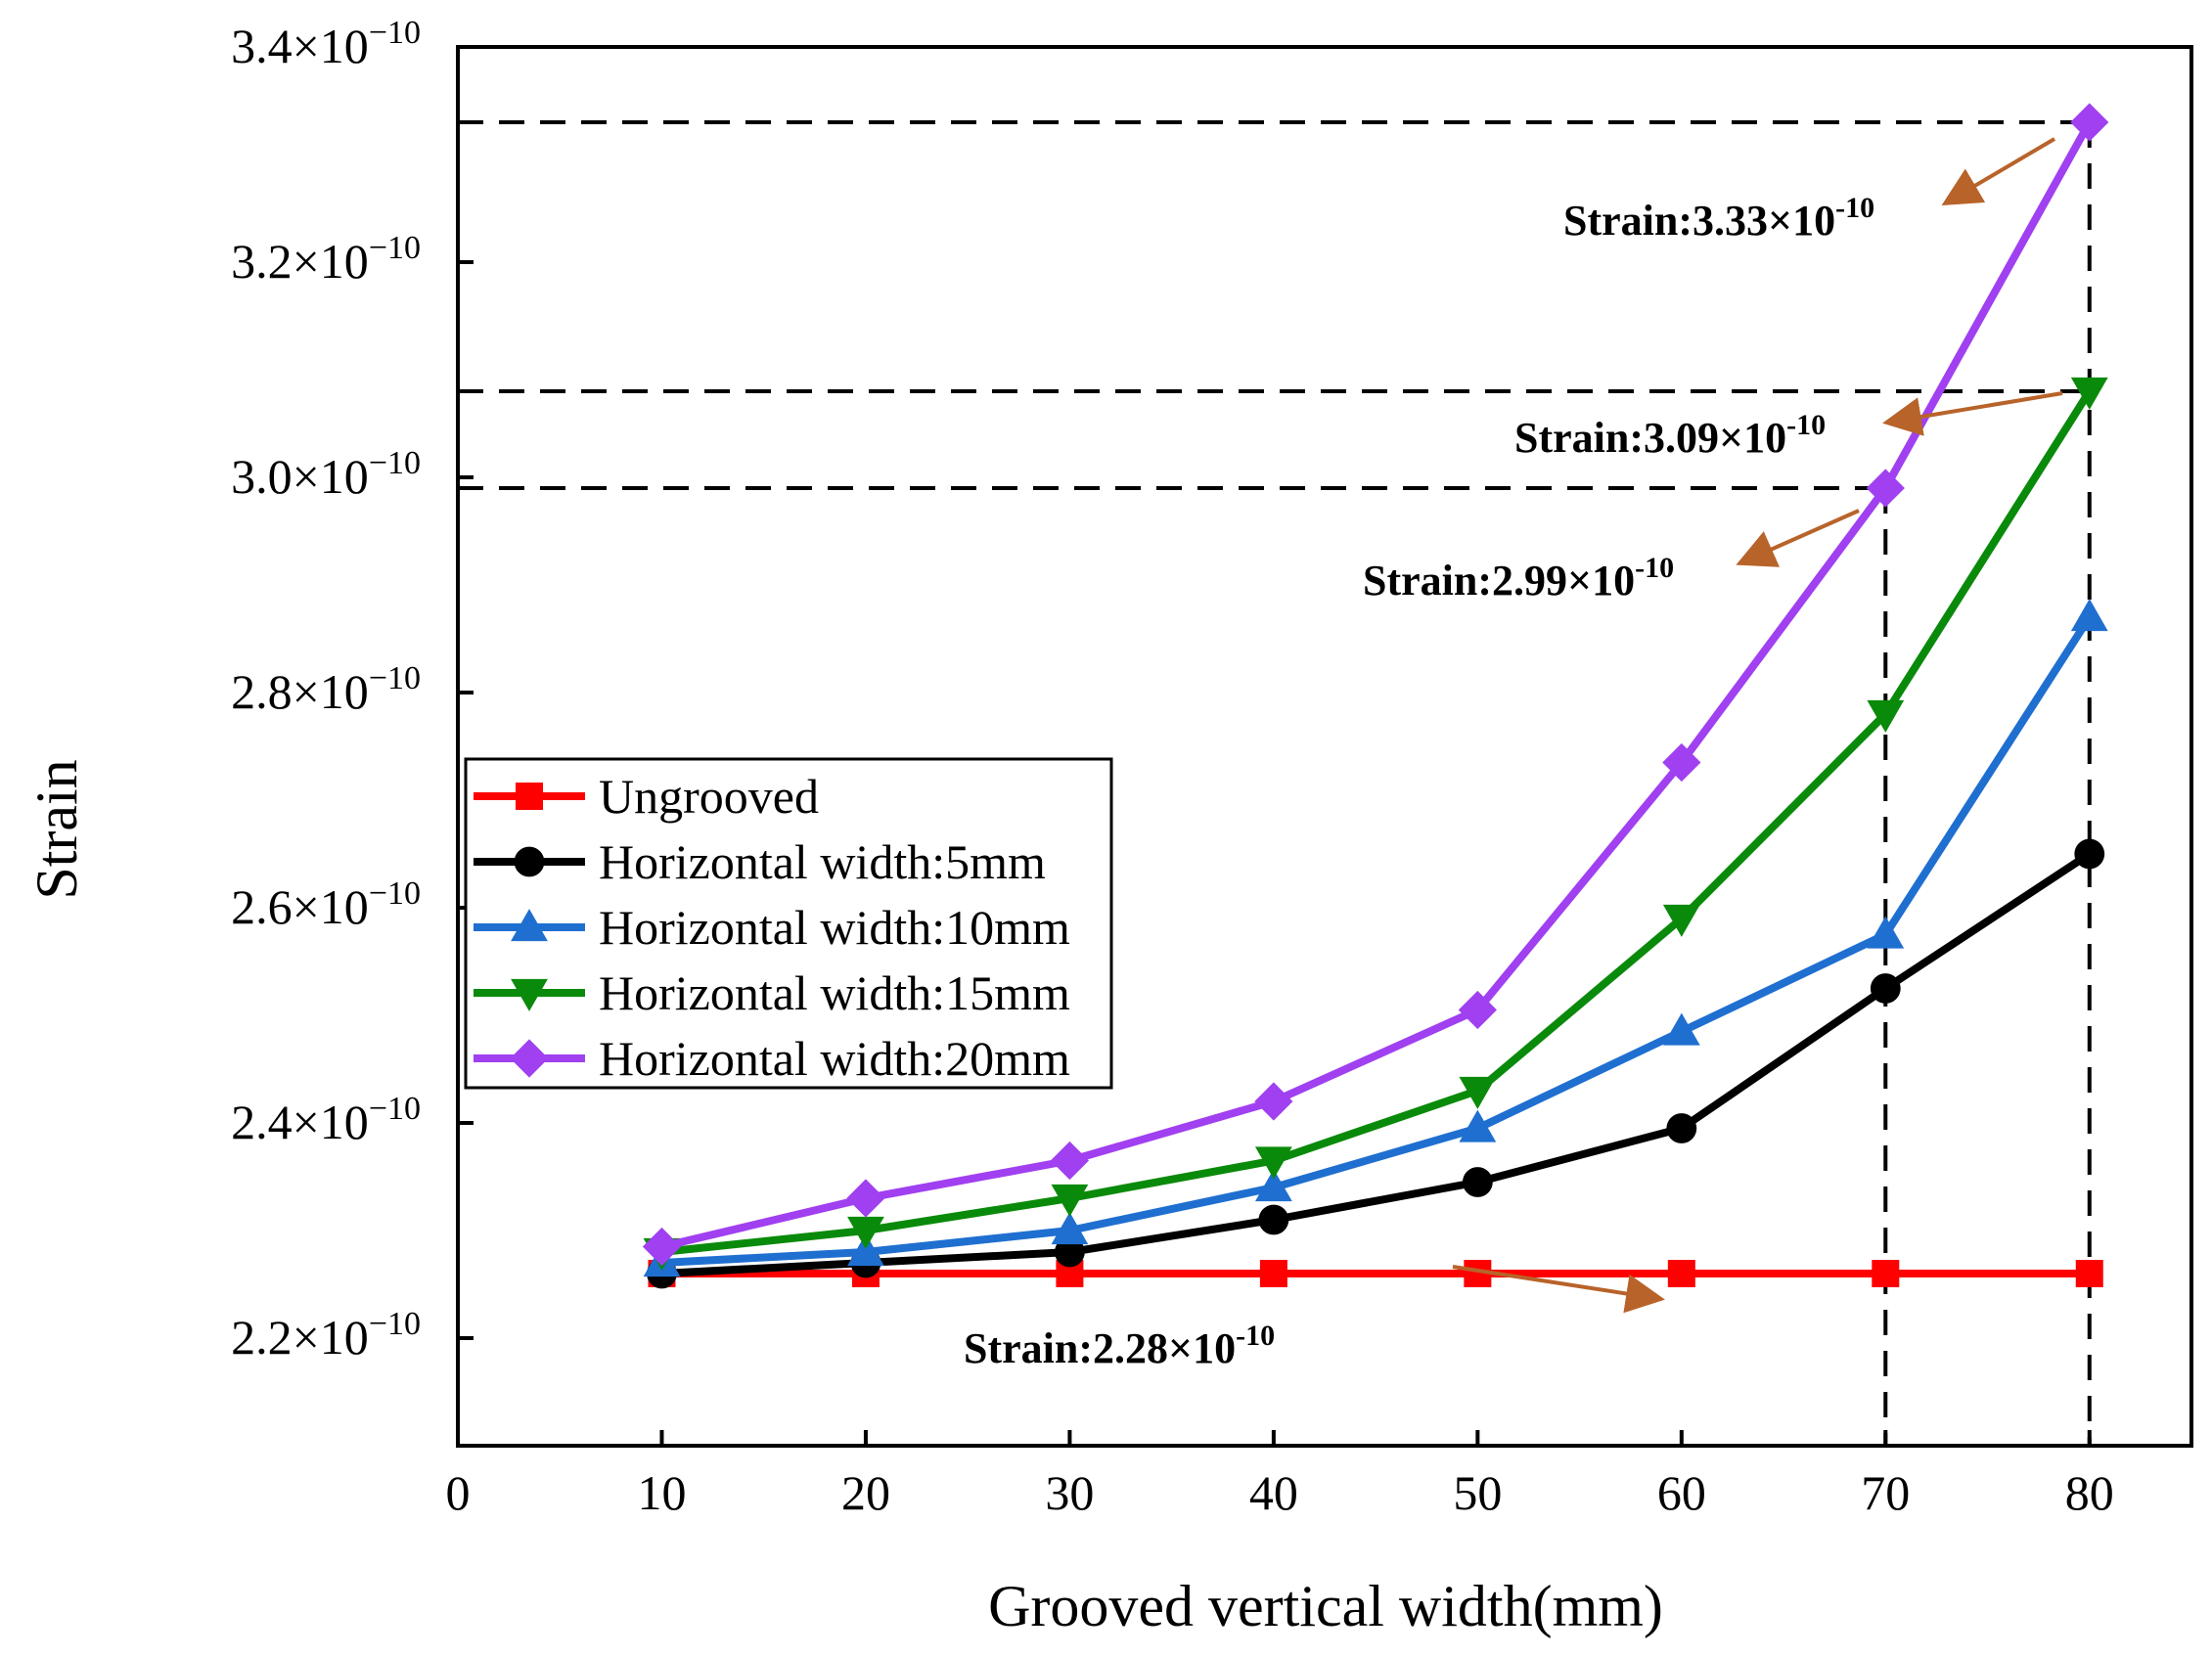 Image resolution: width=2212 pixels, height=1657 pixels. Describe the element at coordinates (834, 1058) in the screenshot. I see `legend-label: Horizontal width:20mm` at that location.